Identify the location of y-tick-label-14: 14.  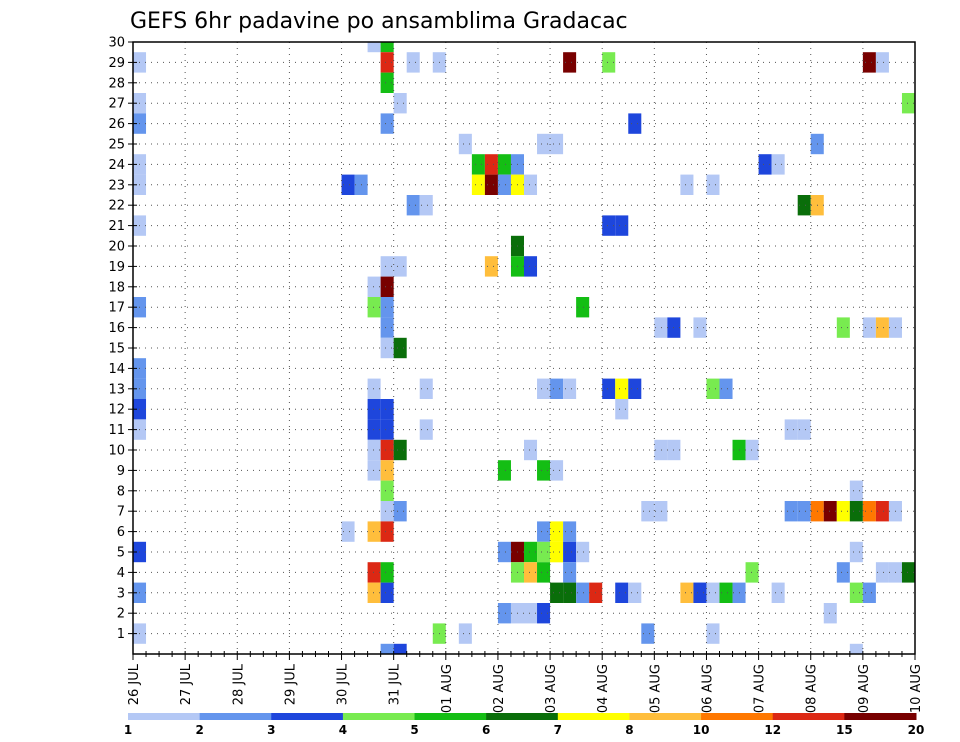
(116, 369).